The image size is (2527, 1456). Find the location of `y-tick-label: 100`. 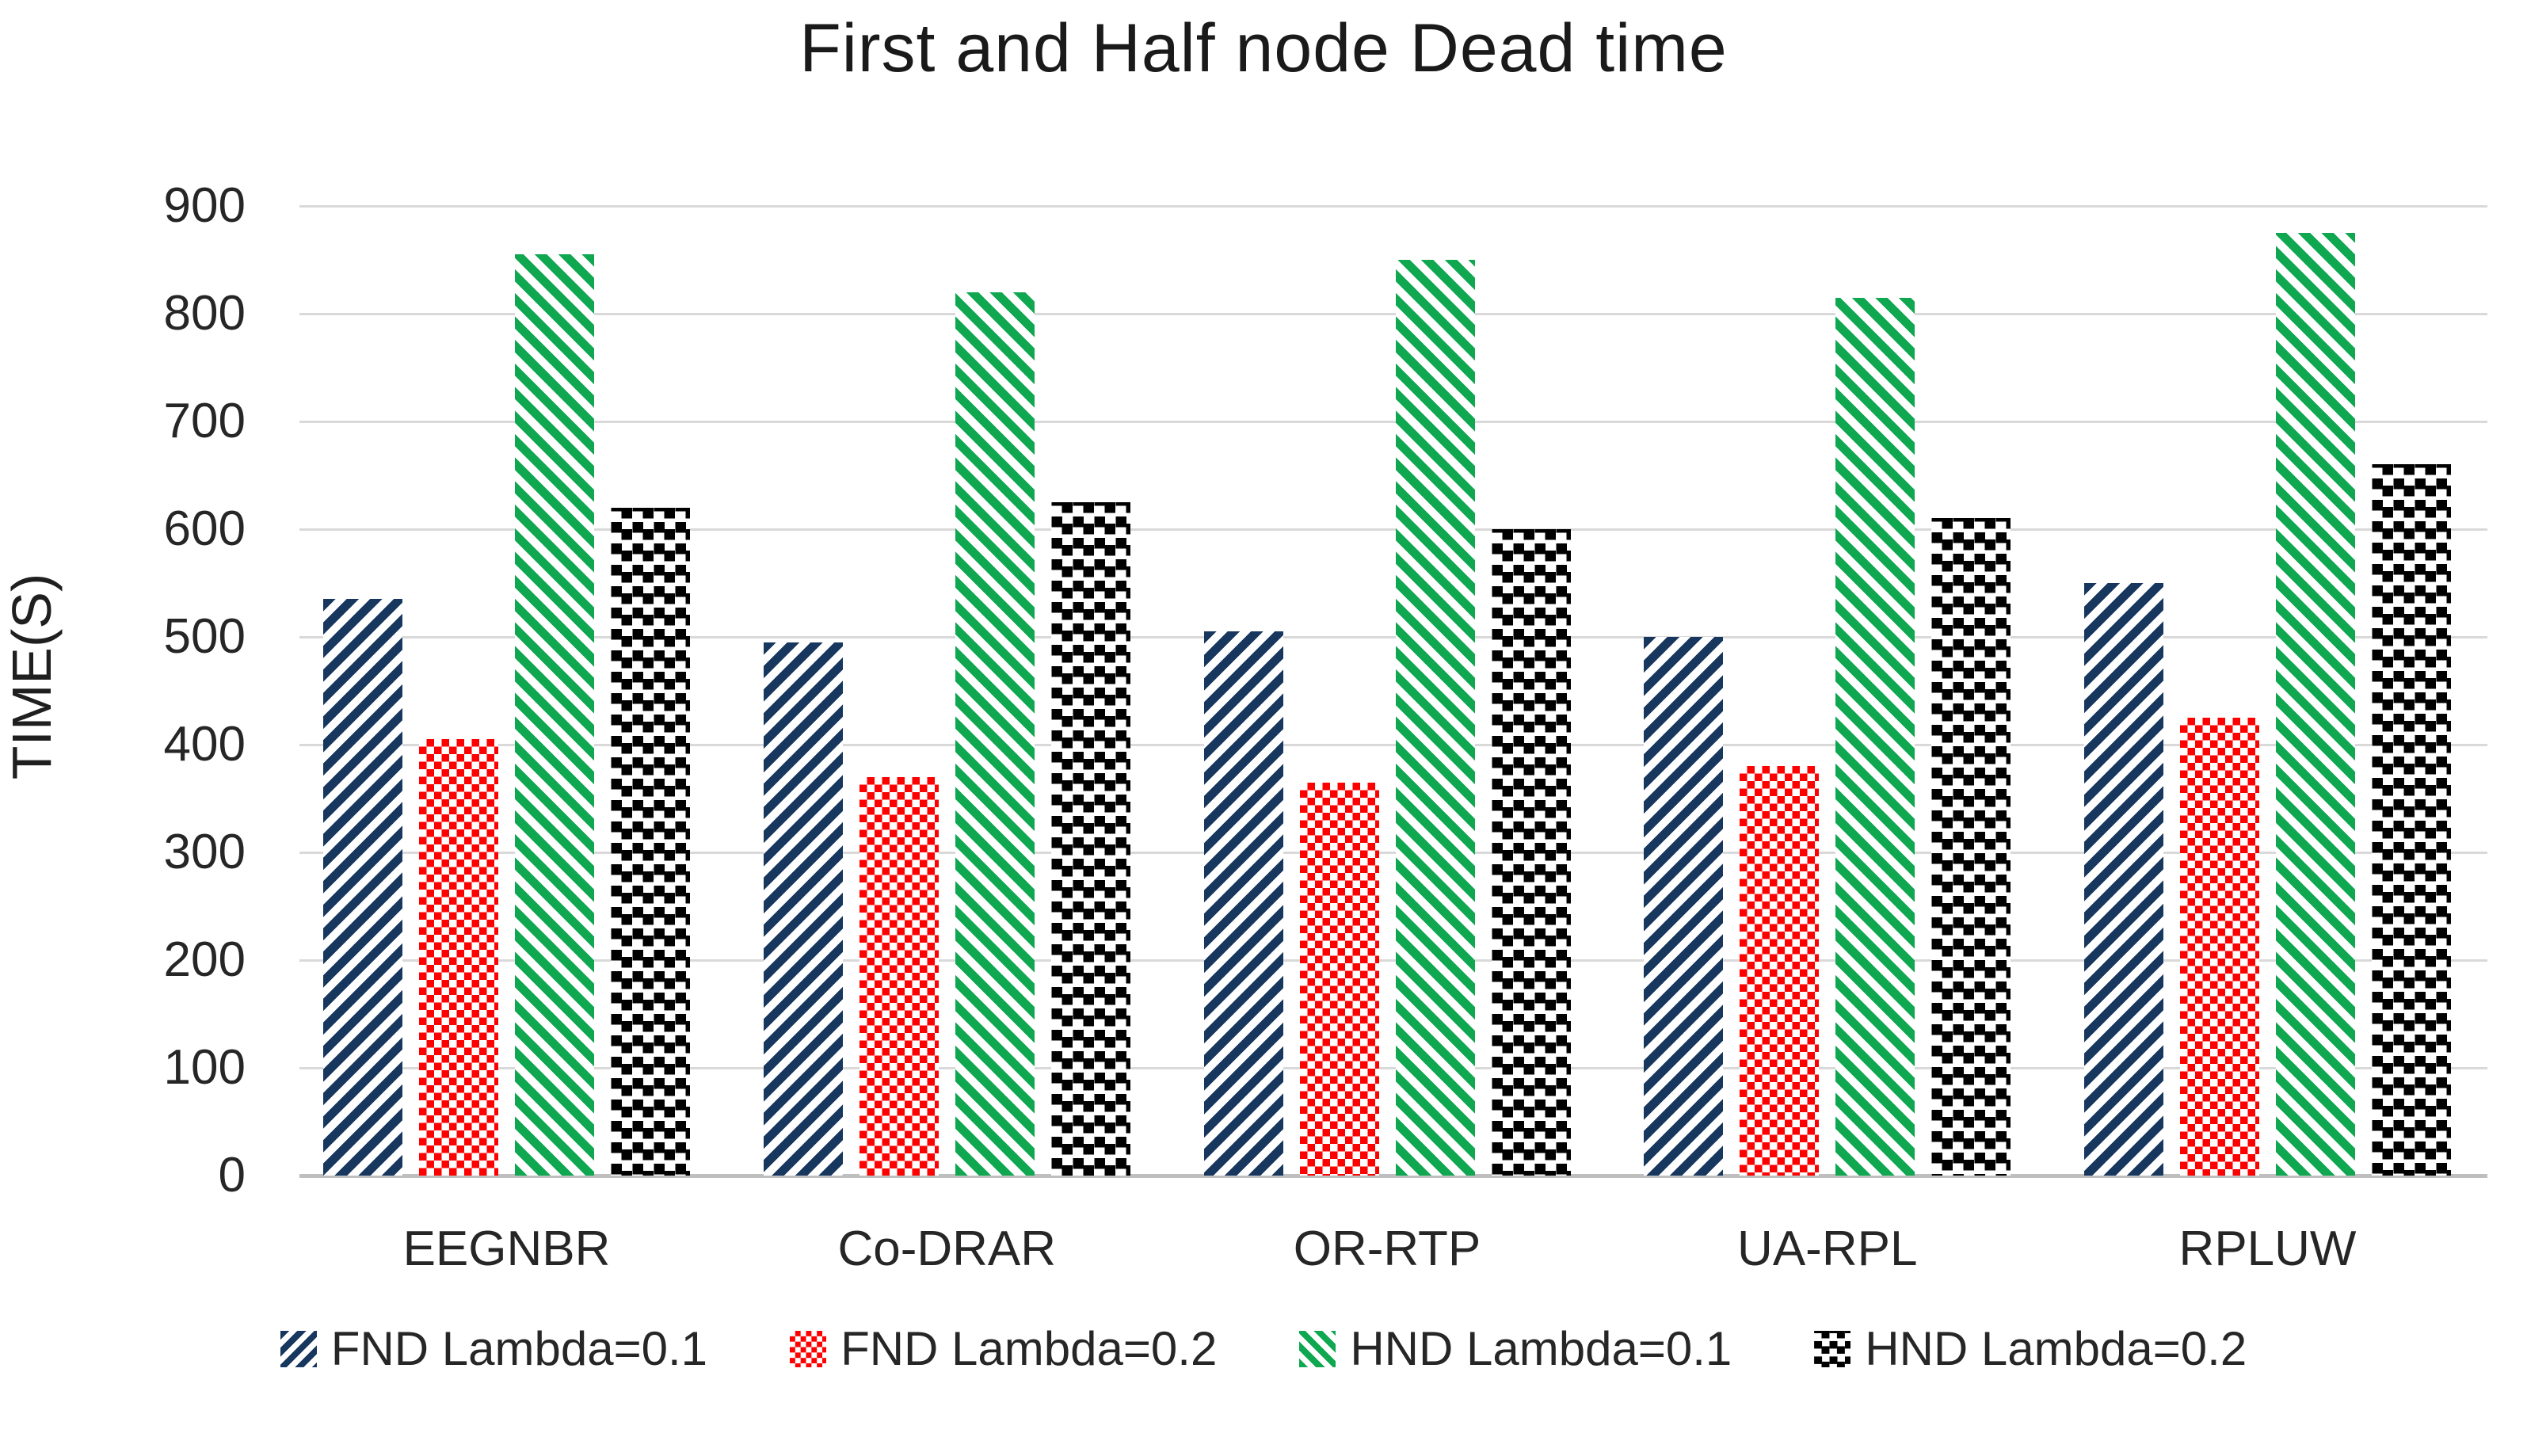

y-tick-label: 100 is located at coordinates (204, 1067).